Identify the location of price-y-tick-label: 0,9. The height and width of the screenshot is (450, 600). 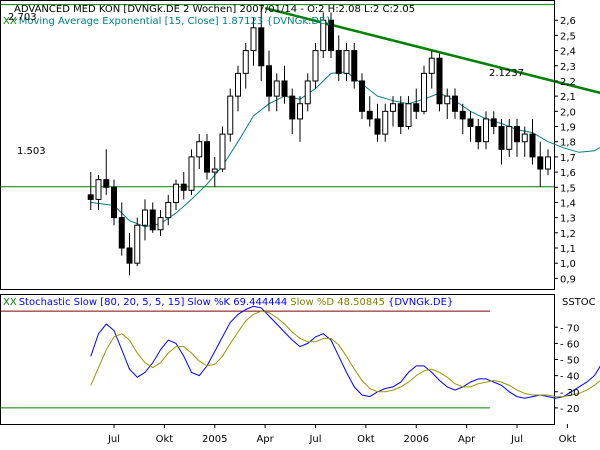
(568, 279).